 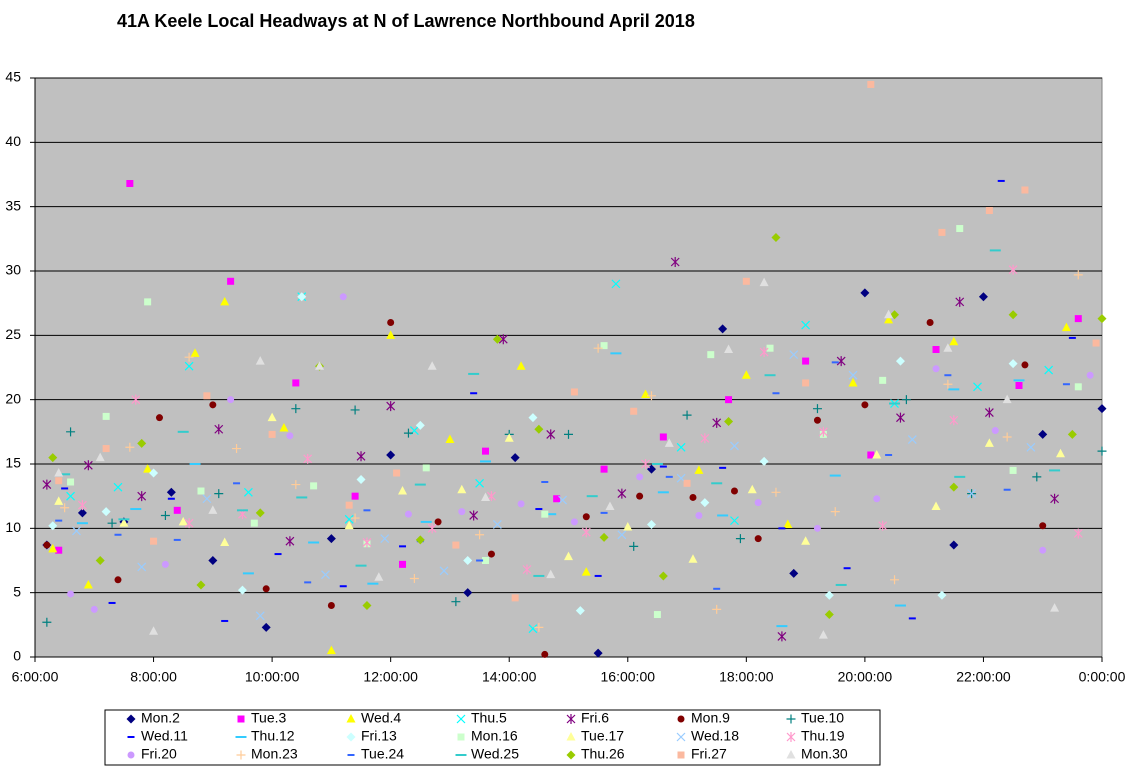 I want to click on legend-label: Mon.2, so click(x=160, y=718).